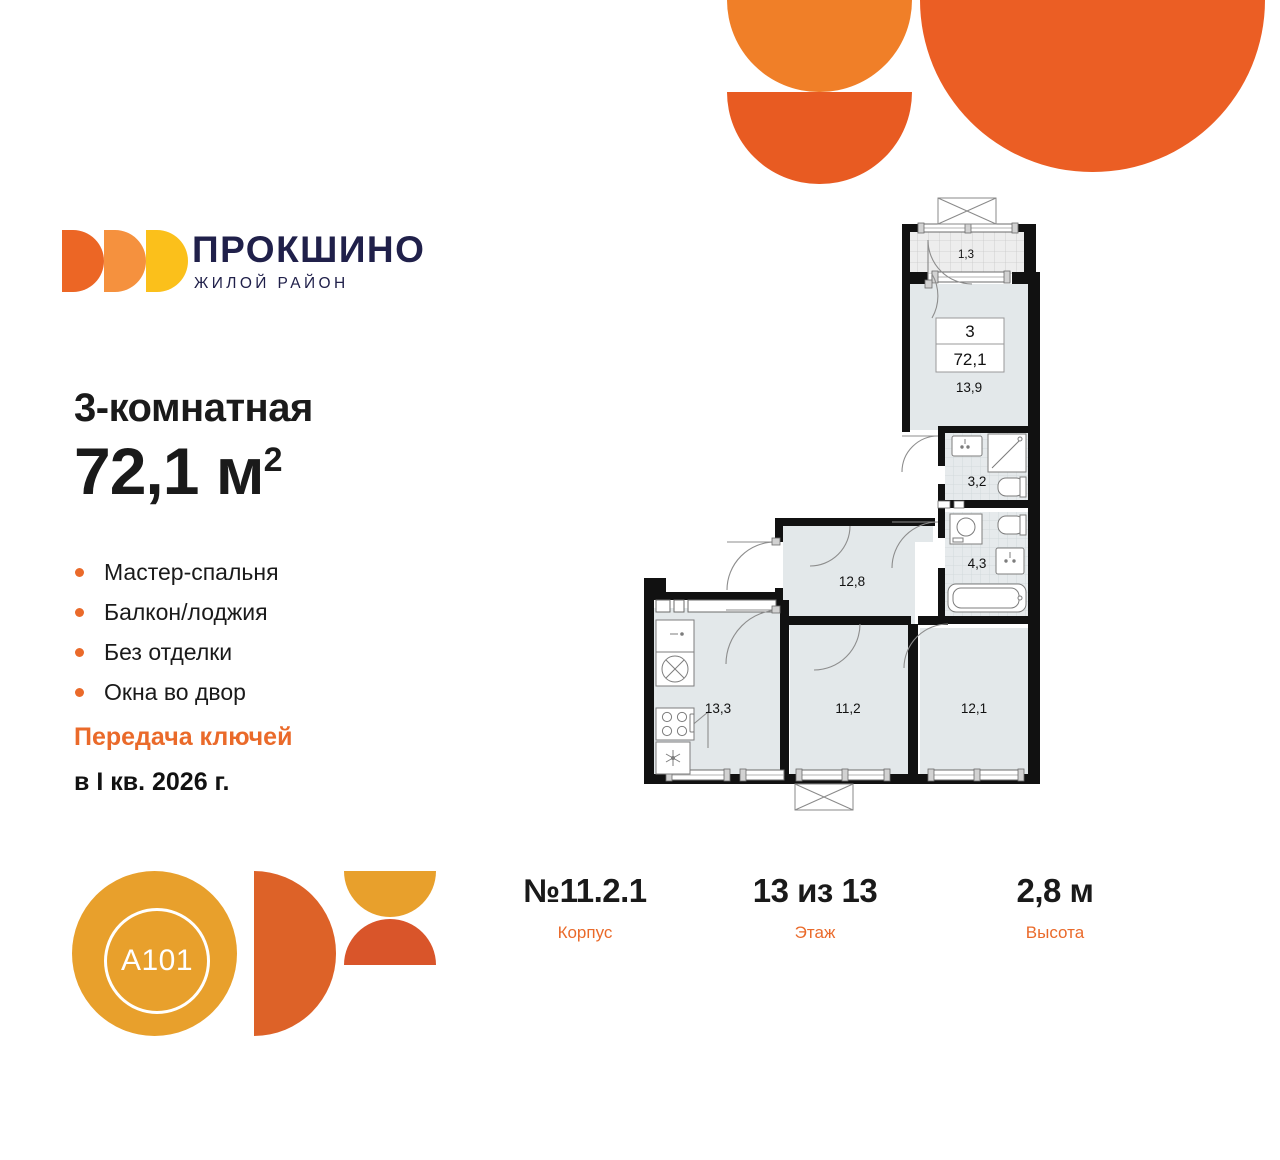  Describe the element at coordinates (830, 546) in the screenshot. I see `door-hall-kitchen` at that location.